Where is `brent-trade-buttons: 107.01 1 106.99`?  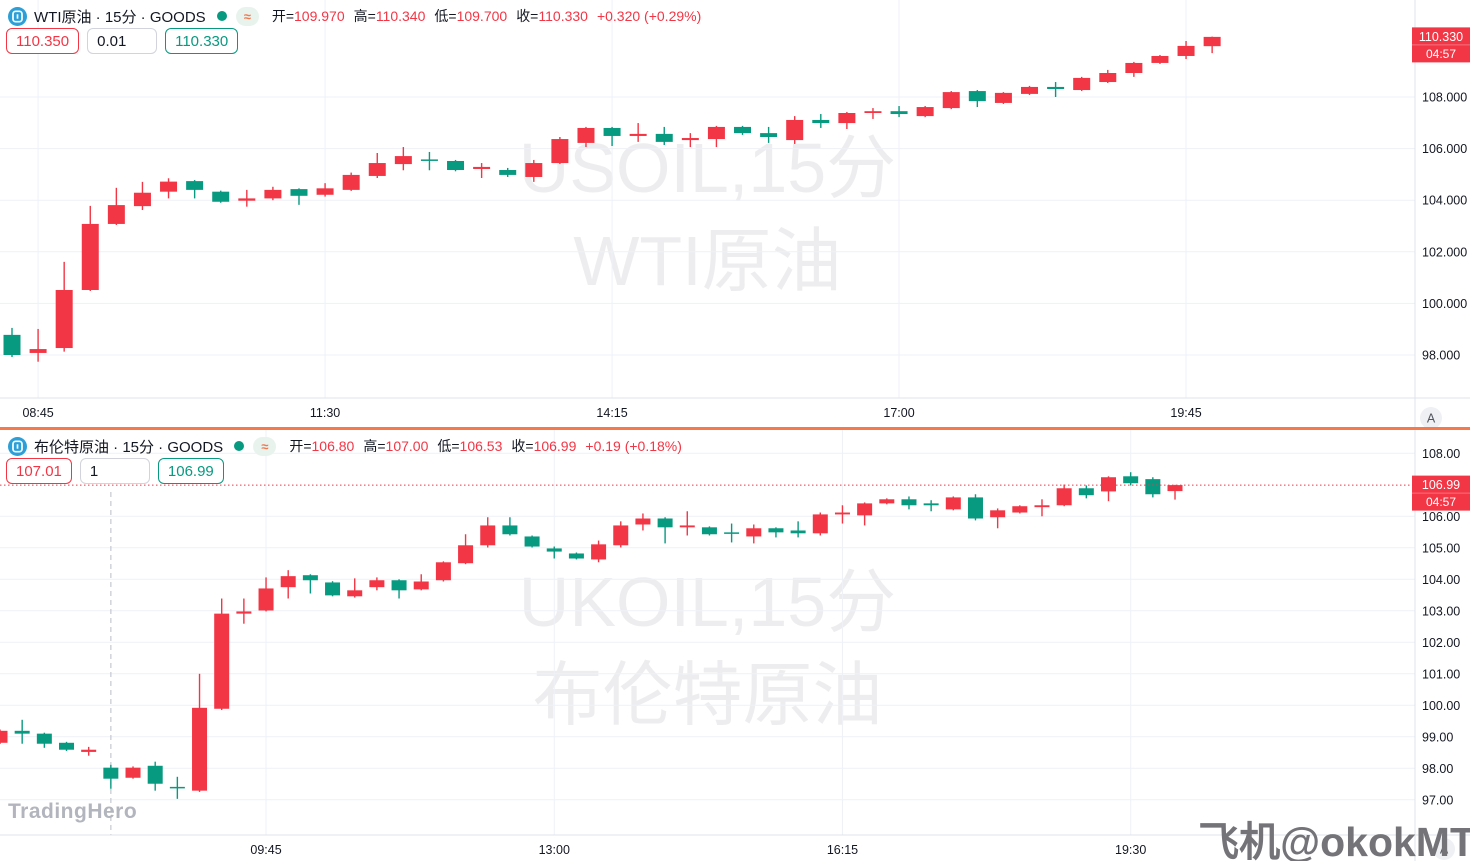 brent-trade-buttons: 107.01 1 106.99 is located at coordinates (115, 471).